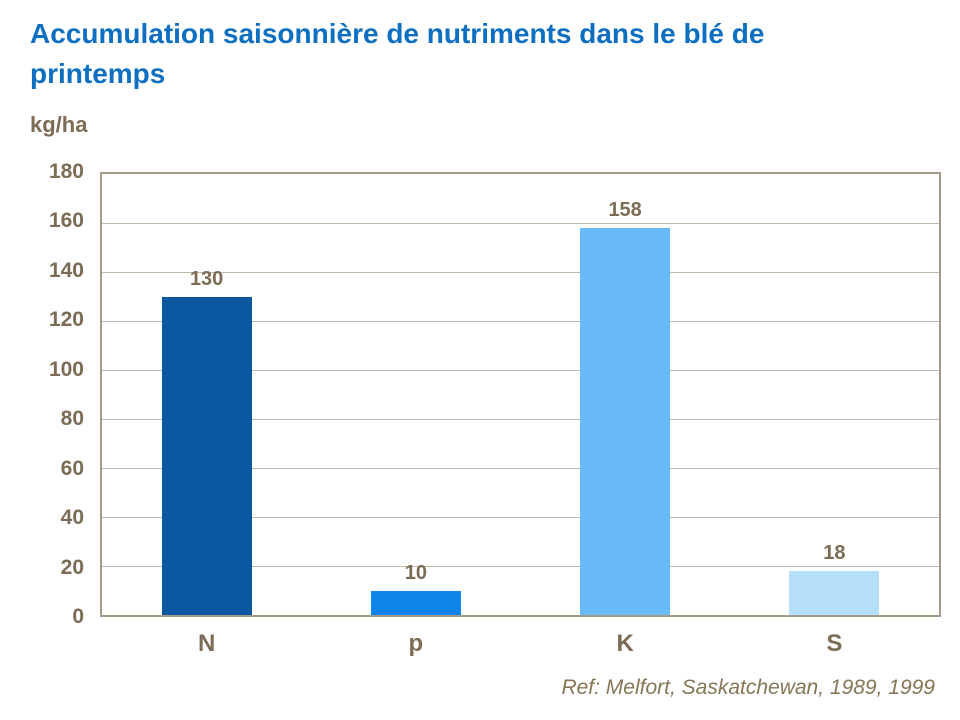 Image resolution: width=960 pixels, height=720 pixels. Describe the element at coordinates (72, 419) in the screenshot. I see `y-tick-label-80: 80` at that location.